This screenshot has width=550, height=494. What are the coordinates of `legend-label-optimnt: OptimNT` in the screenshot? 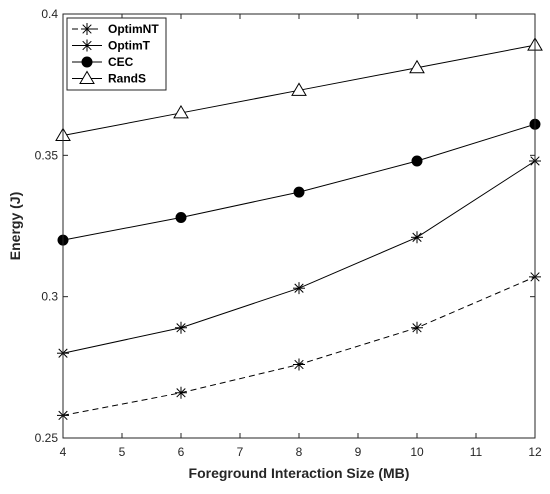 It's located at (133, 29).